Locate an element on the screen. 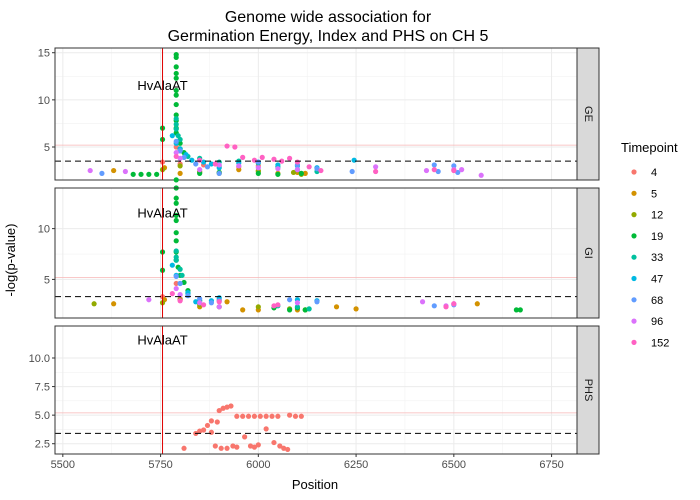  x-tick-label: 6000 is located at coordinates (258, 465).